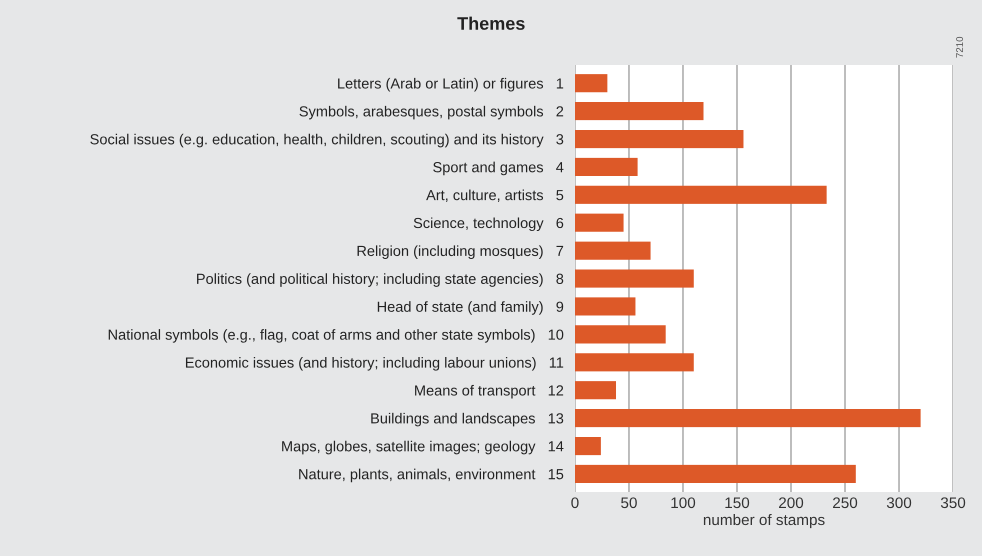  I want to click on y-tick-label: Religion (including mosques) 7, so click(461, 252).